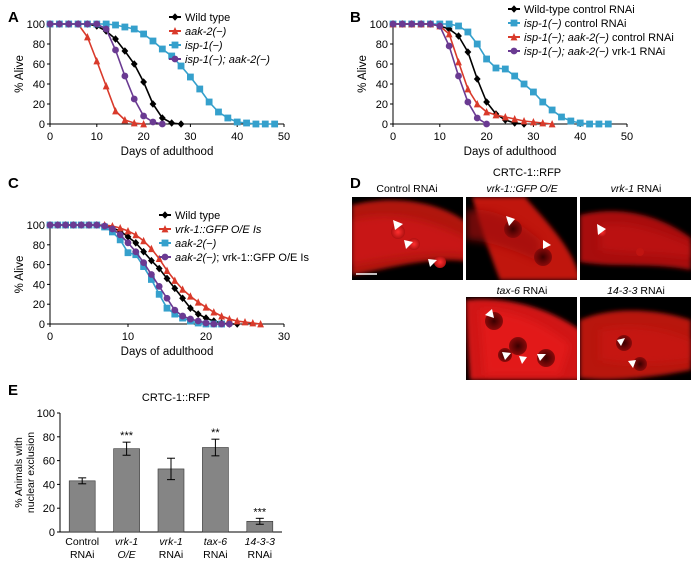 The height and width of the screenshot is (565, 700). What do you see at coordinates (189, 216) in the screenshot?
I see `legend-entry-0: Wild type` at bounding box center [189, 216].